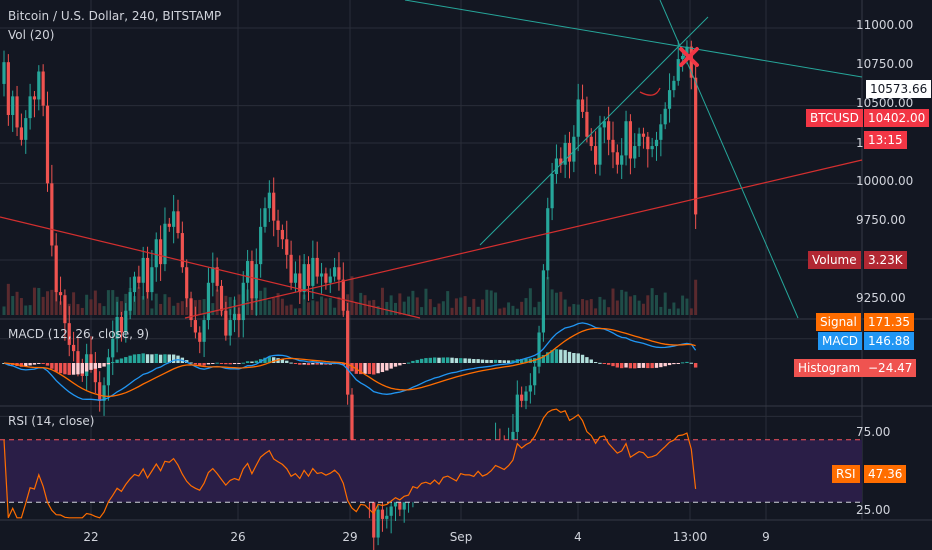  Describe the element at coordinates (889, 341) in the screenshot. I see `macd-value-tag: 146.88` at that location.